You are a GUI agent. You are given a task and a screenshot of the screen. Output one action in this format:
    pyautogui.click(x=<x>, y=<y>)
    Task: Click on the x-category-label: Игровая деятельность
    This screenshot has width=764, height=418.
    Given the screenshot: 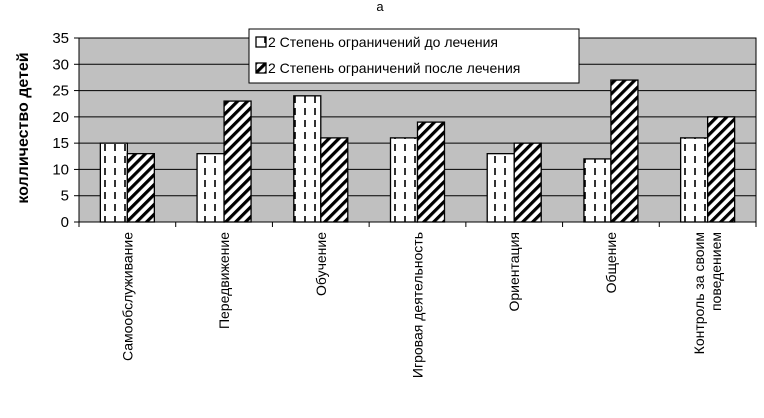 What is the action you would take?
    pyautogui.click(x=418, y=305)
    